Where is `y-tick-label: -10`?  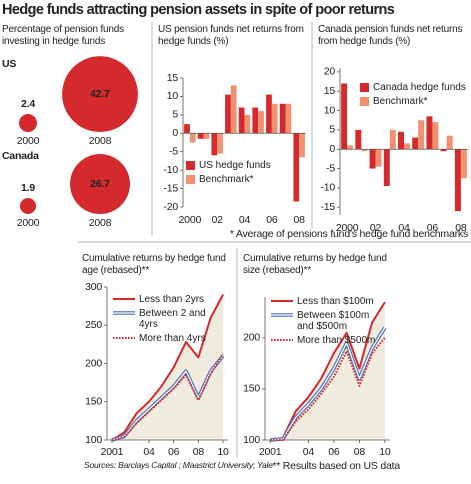
y-tick-label: -10 is located at coordinates (327, 188).